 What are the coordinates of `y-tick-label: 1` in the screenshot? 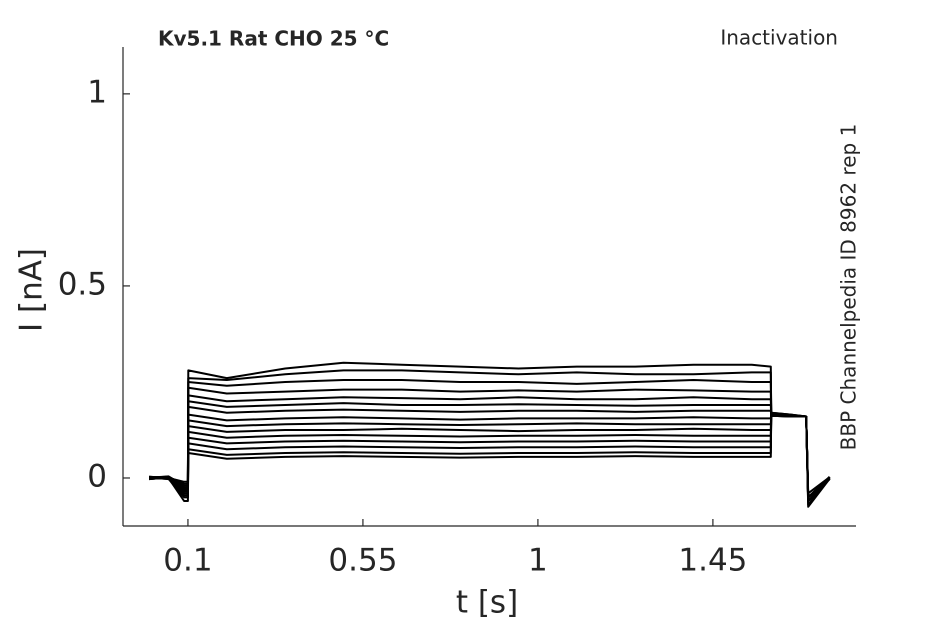 It's located at (97, 92).